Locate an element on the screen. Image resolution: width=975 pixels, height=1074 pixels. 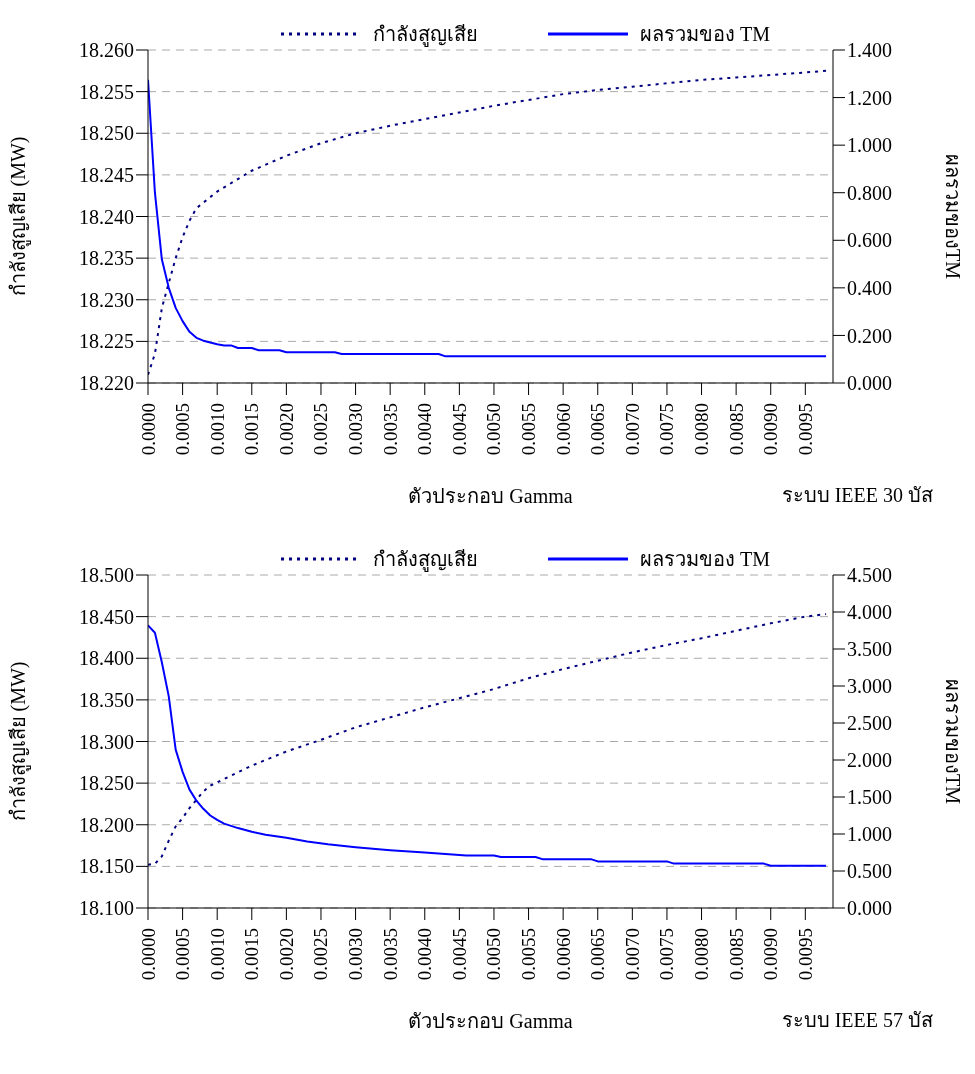
y-tick-label: 18.220 is located at coordinates (106, 383).